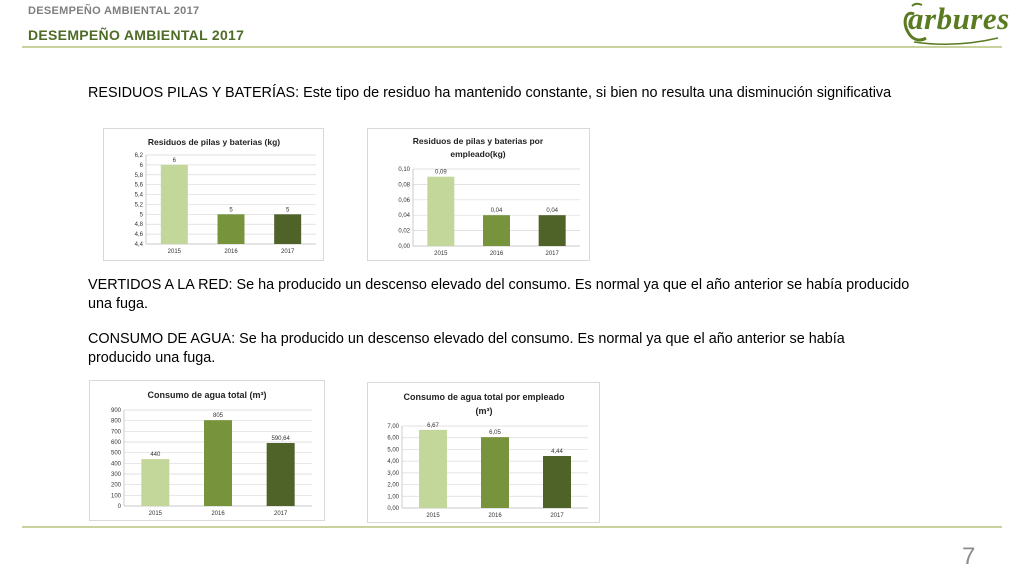  I want to click on chart-title: (m³), so click(484, 411).